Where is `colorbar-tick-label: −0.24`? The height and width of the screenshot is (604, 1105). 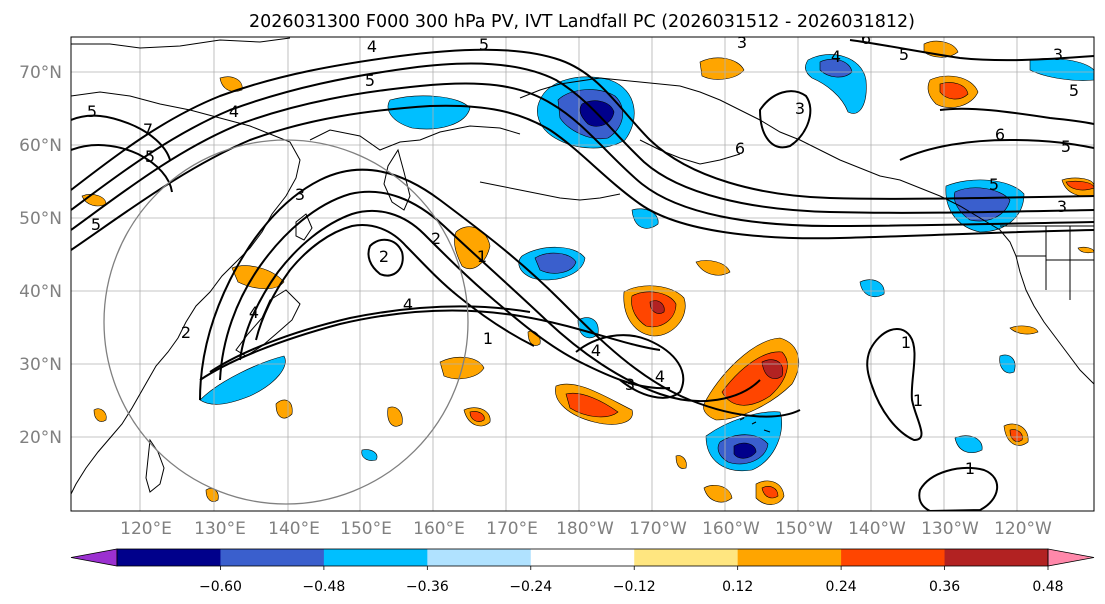 colorbar-tick-label: −0.24 is located at coordinates (530, 587).